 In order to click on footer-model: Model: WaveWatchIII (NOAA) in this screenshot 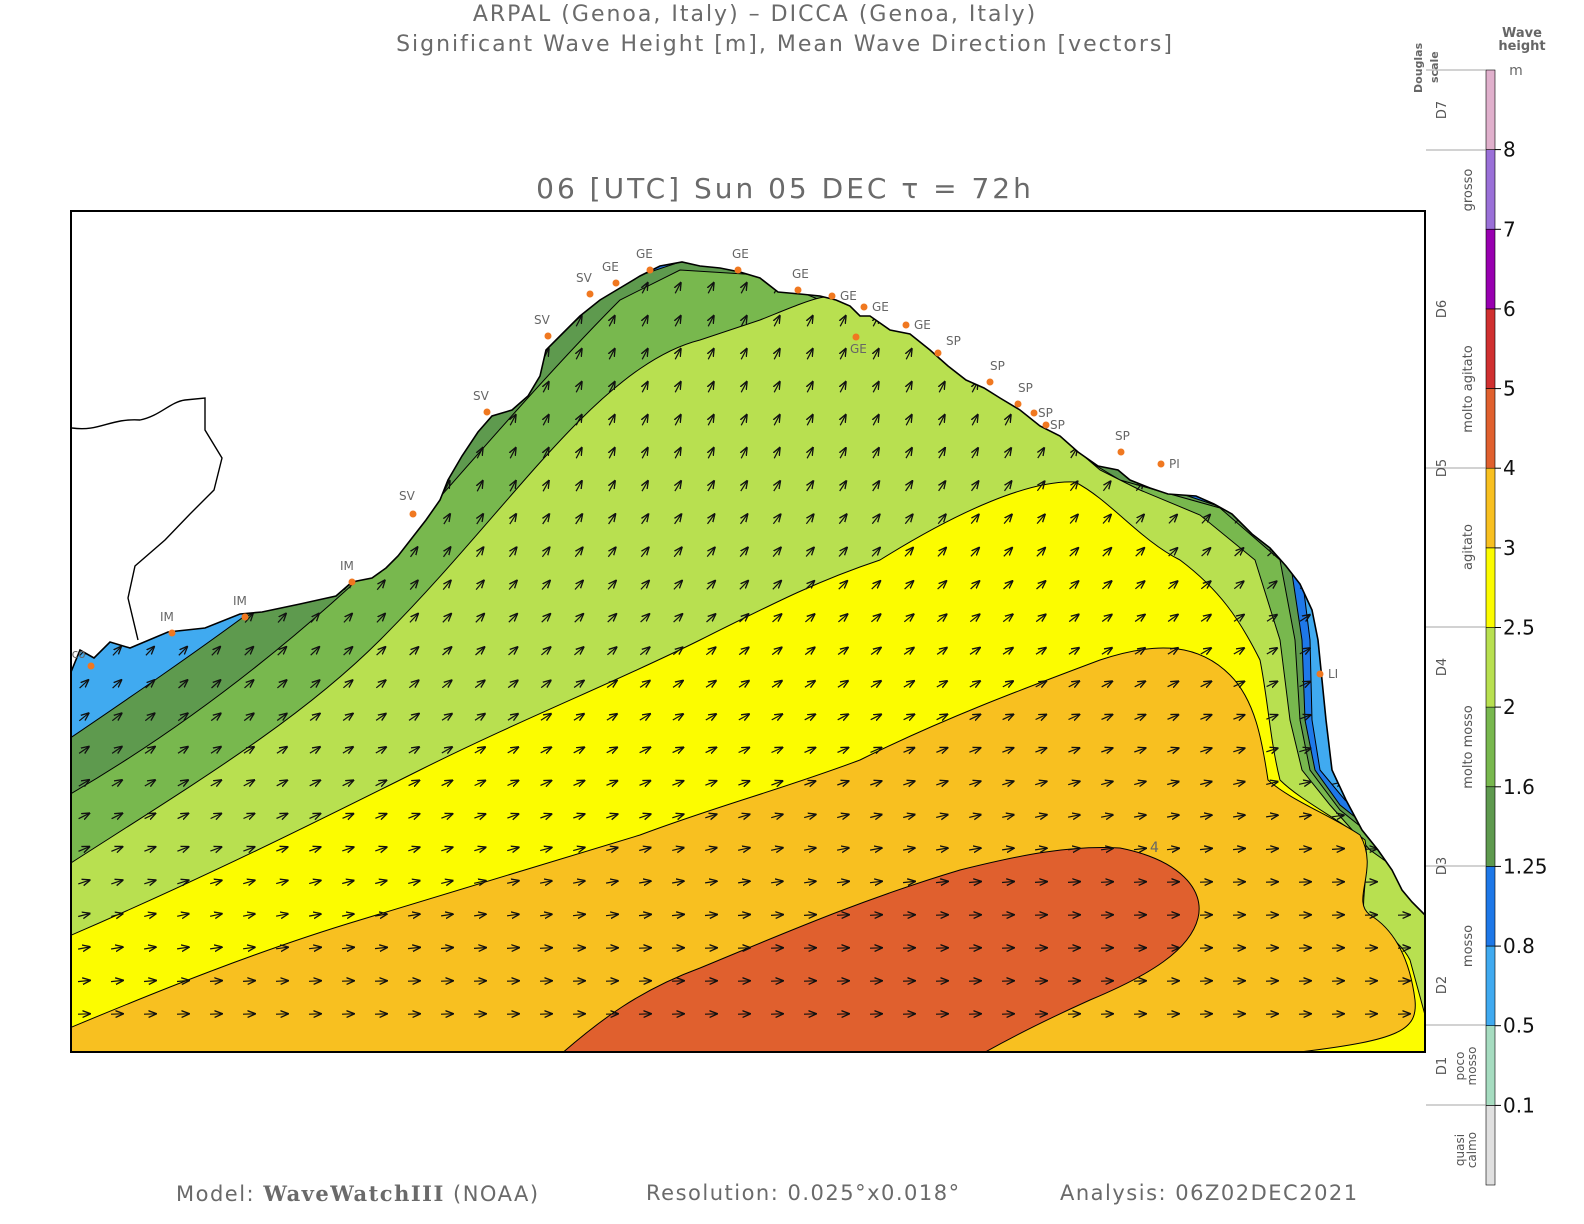, I will do `click(358, 1193)`.